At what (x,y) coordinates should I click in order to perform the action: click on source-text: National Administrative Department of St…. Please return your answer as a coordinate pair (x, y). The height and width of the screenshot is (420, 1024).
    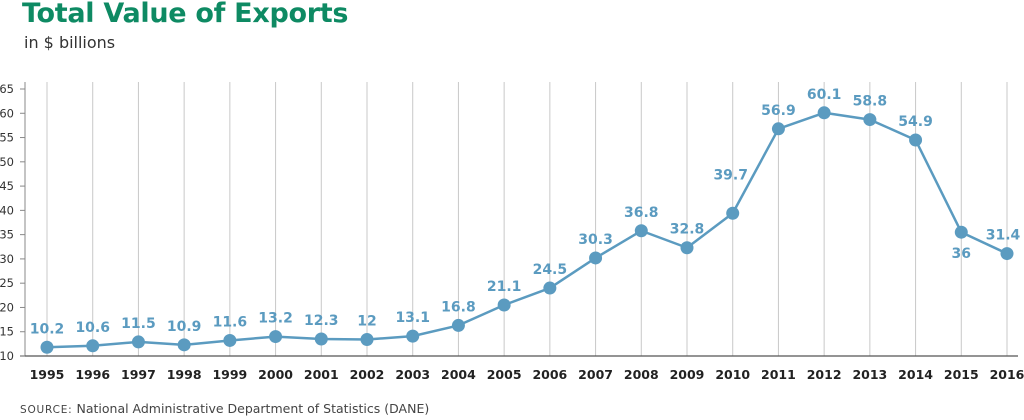
    Looking at the image, I should click on (253, 408).